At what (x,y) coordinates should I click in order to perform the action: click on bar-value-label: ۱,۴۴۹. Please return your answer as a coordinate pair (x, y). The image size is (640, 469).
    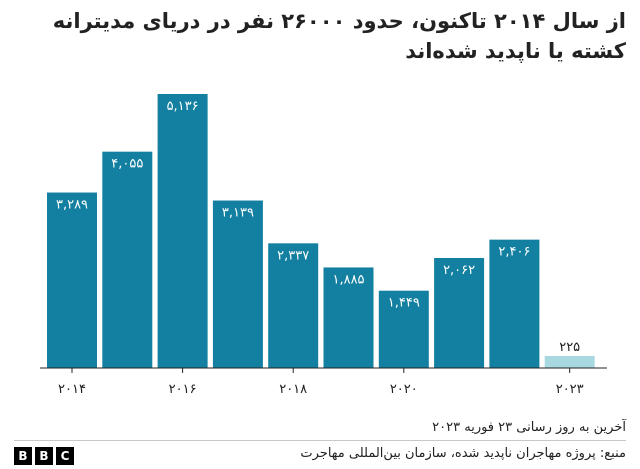
    Looking at the image, I should click on (404, 303).